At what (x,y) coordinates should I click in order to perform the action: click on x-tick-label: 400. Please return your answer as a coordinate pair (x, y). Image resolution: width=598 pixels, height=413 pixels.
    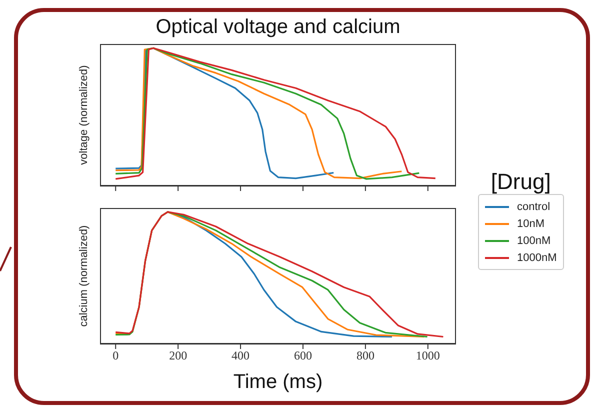
    Looking at the image, I should click on (241, 355).